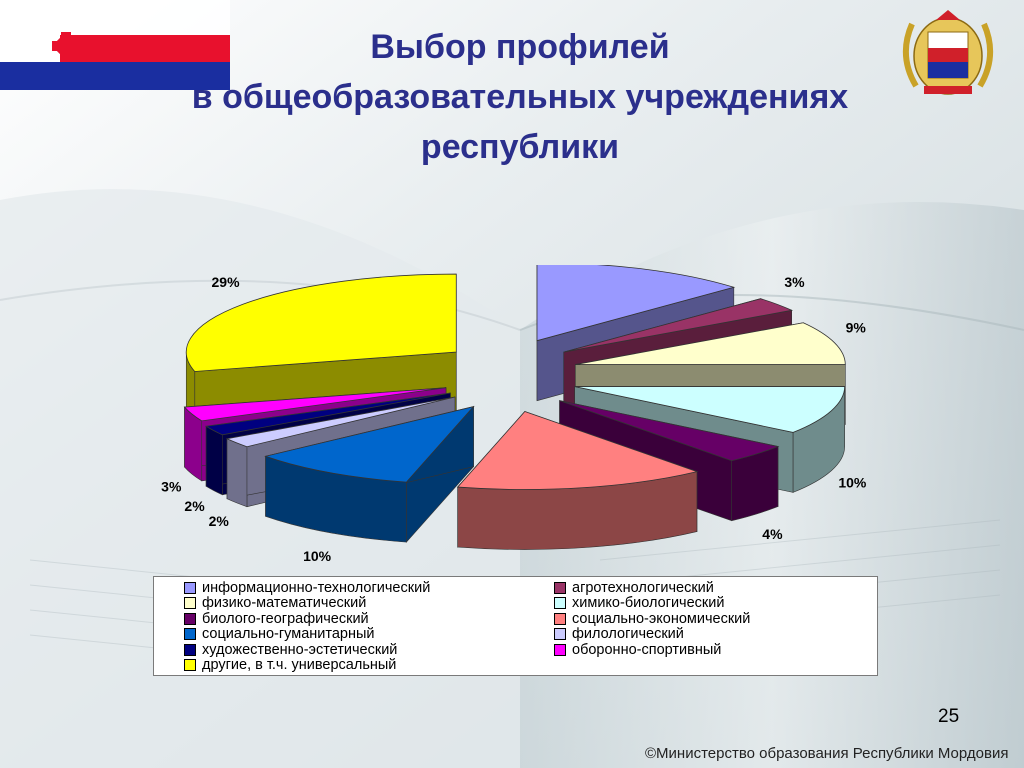 The width and height of the screenshot is (1024, 768). Describe the element at coordinates (66, 46) in the screenshot. I see `ornament-icon` at that location.